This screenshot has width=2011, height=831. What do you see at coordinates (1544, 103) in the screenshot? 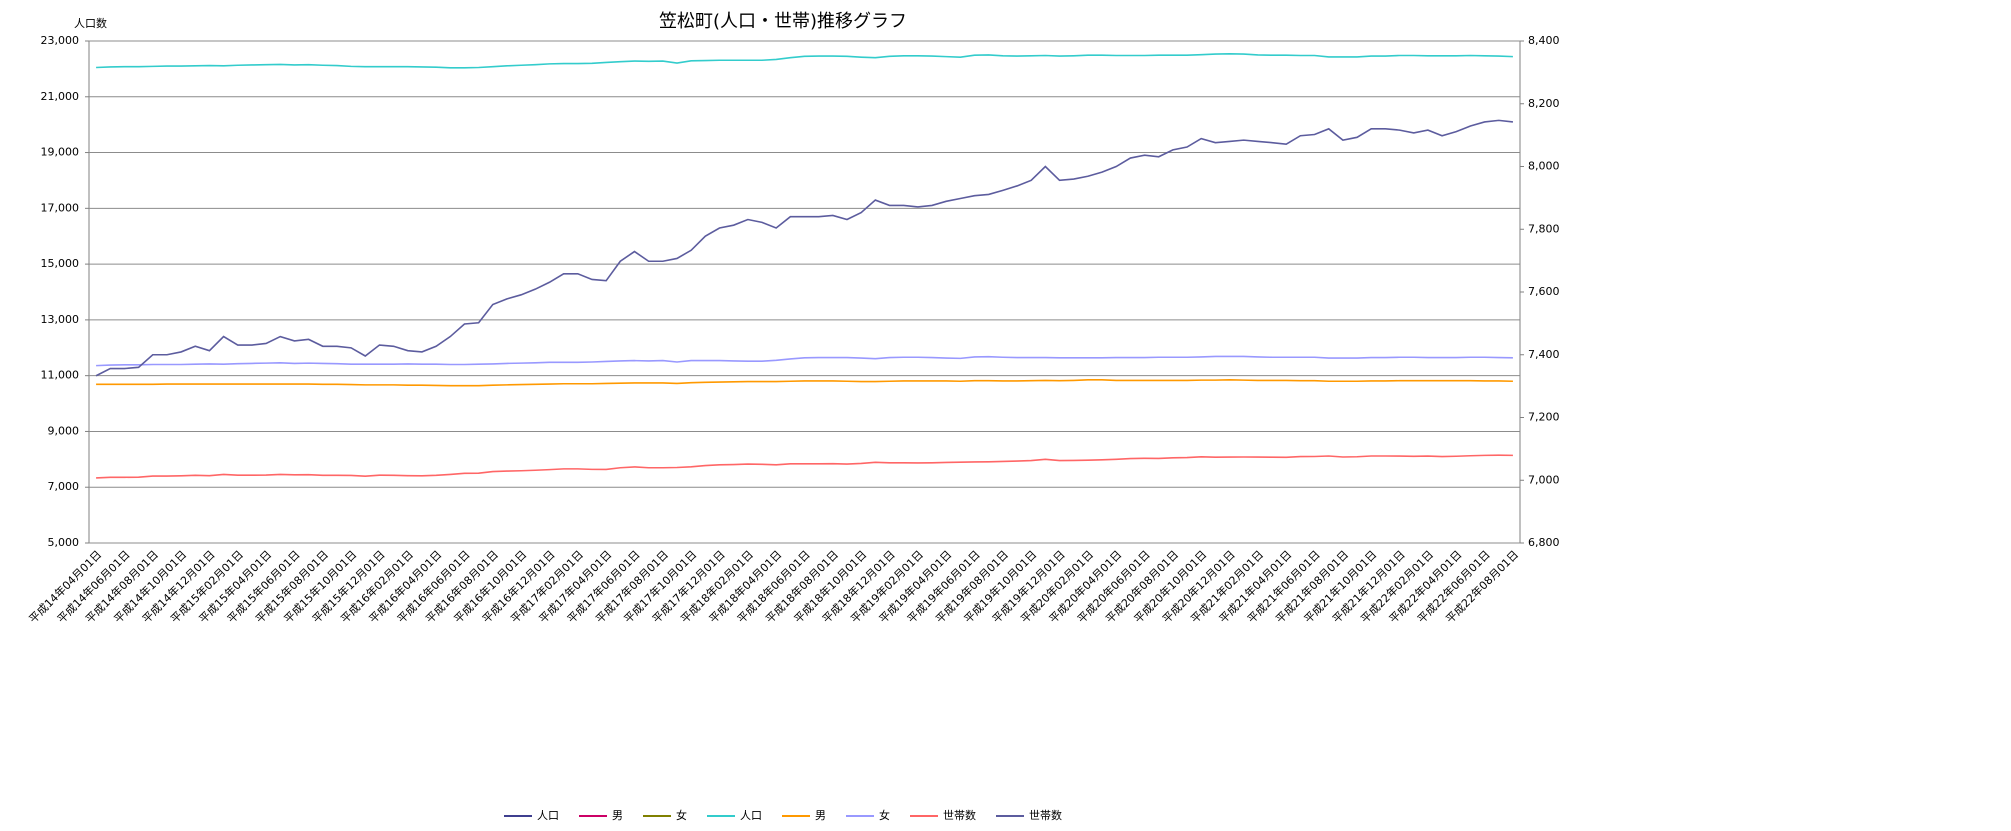
I see `y2-tick-label: 8,200` at bounding box center [1544, 103].